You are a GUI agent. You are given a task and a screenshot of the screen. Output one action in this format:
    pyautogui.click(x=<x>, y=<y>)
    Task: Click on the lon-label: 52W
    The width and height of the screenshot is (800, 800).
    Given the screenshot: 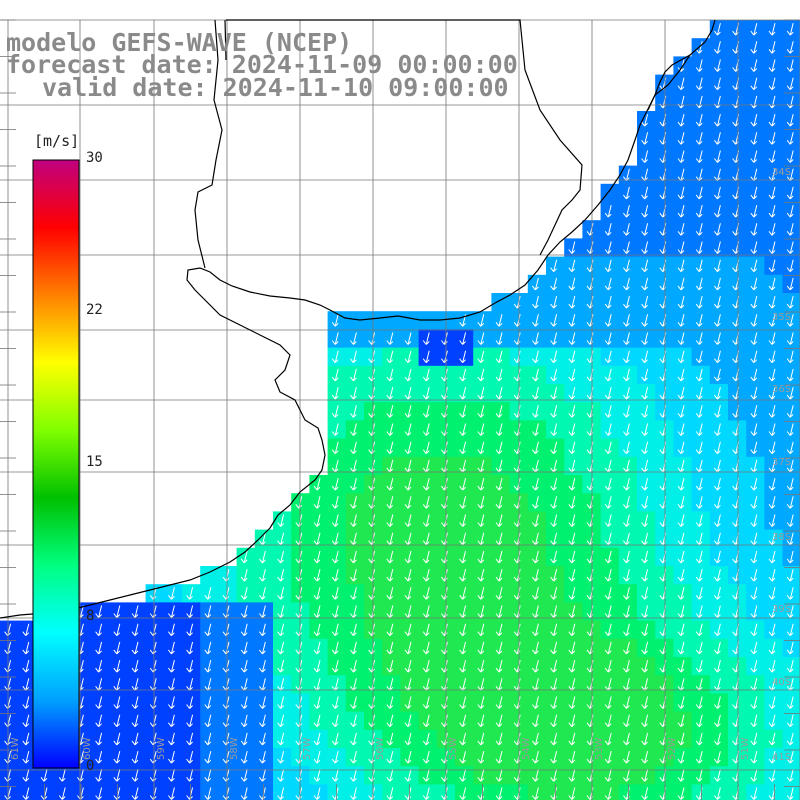 What is the action you would take?
    pyautogui.click(x=672, y=748)
    